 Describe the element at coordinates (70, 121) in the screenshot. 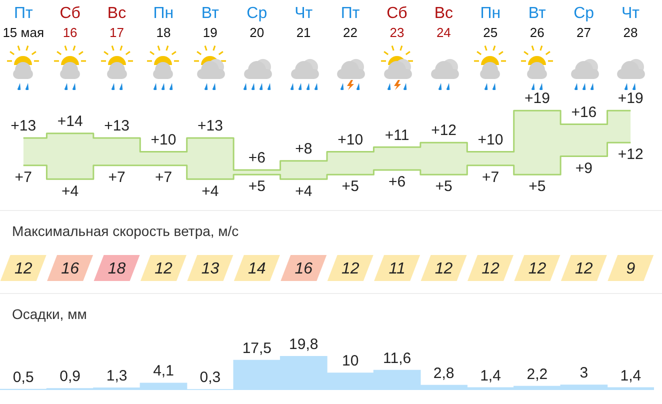

I see `data-label: +14` at that location.